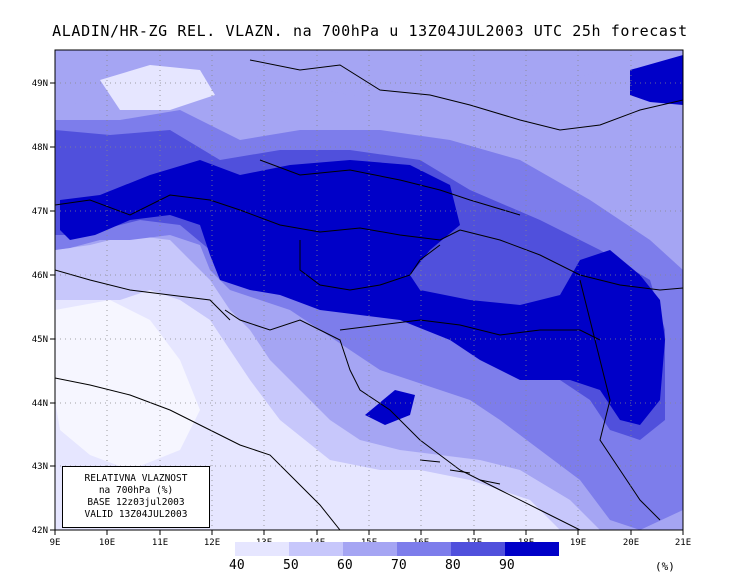 This screenshot has height=582, width=740. What do you see at coordinates (460, 472) in the screenshot?
I see `islands` at bounding box center [460, 472].